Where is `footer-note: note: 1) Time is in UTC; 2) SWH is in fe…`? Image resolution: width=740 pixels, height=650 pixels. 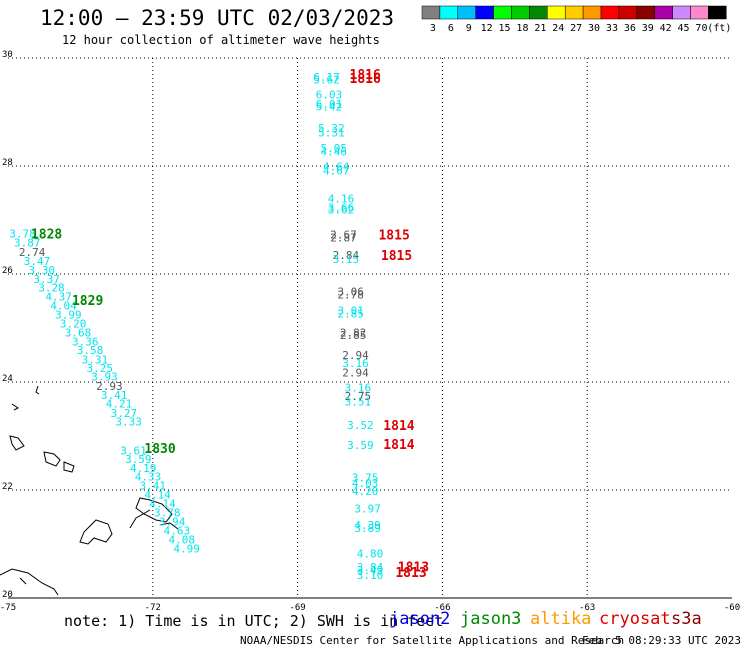 footer-note: note: 1) Time is in UTC; 2) SWH is in fe… is located at coordinates (254, 621).